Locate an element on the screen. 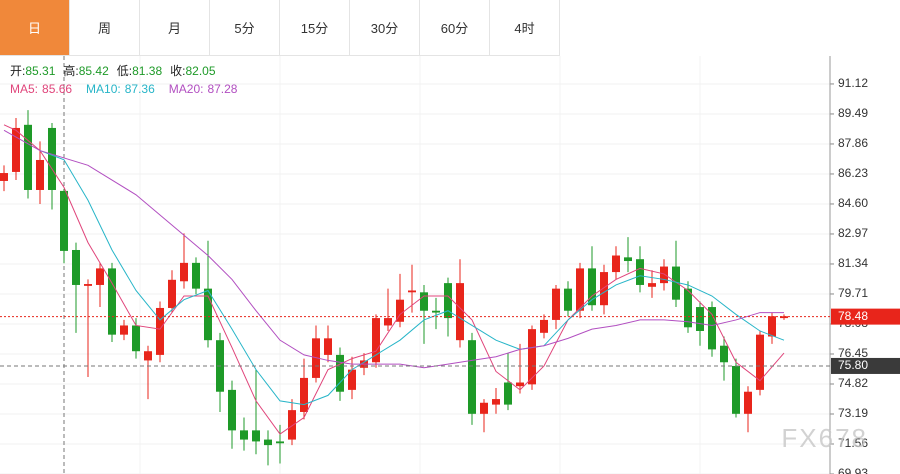 Image resolution: width=900 pixels, height=474 pixels. last-price-badge is located at coordinates (865, 316).